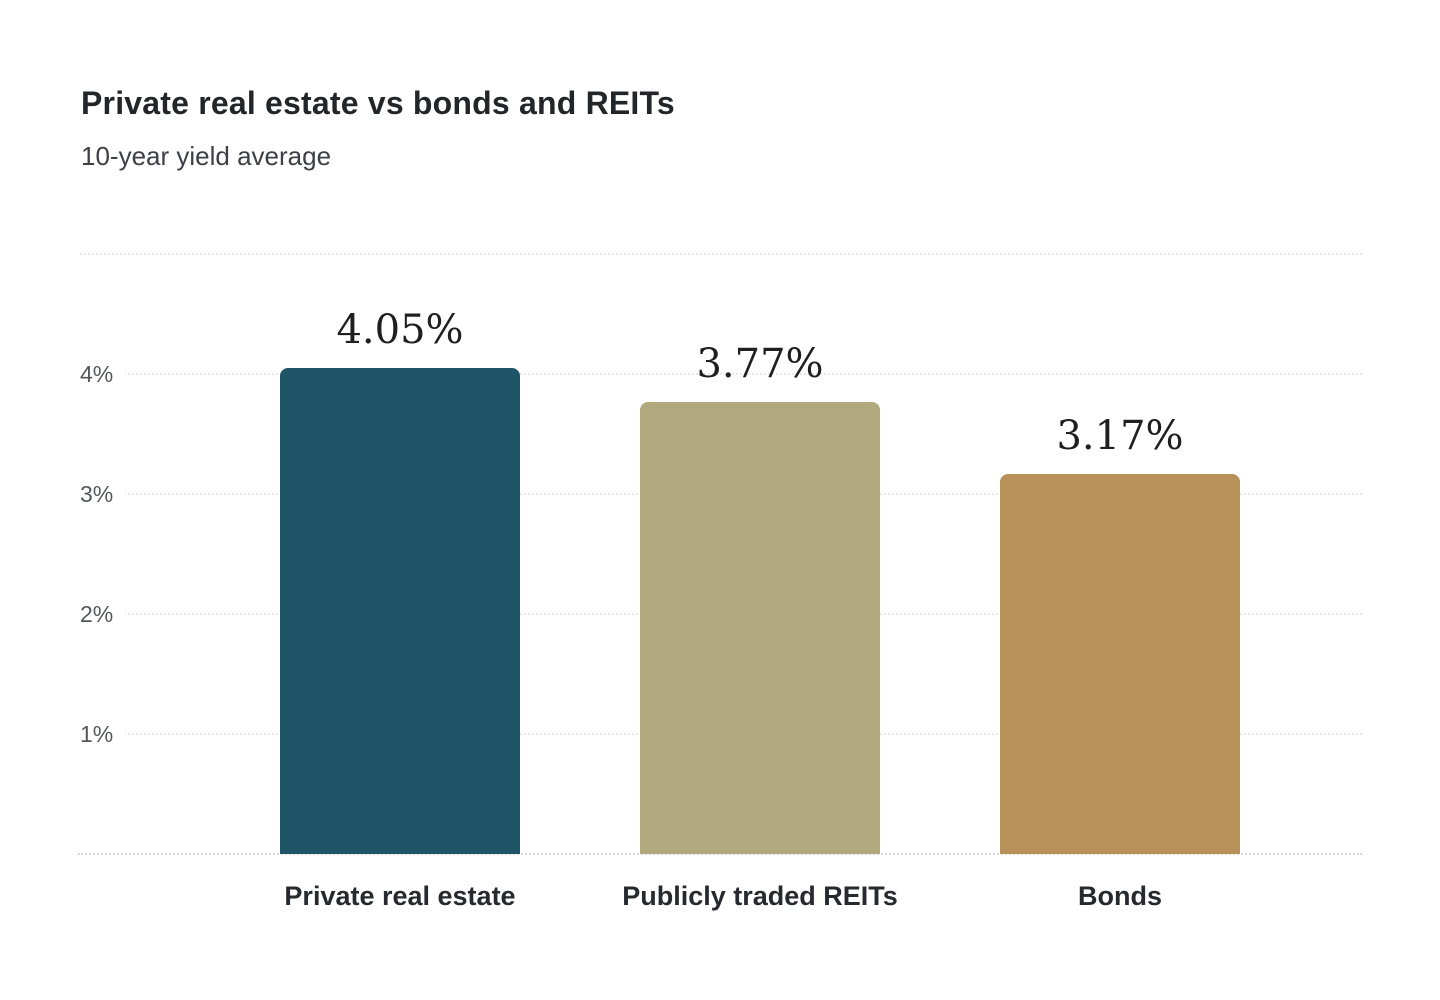 This screenshot has width=1440, height=1000. Describe the element at coordinates (206, 156) in the screenshot. I see `chart-subtitle: 10-year yield average` at that location.